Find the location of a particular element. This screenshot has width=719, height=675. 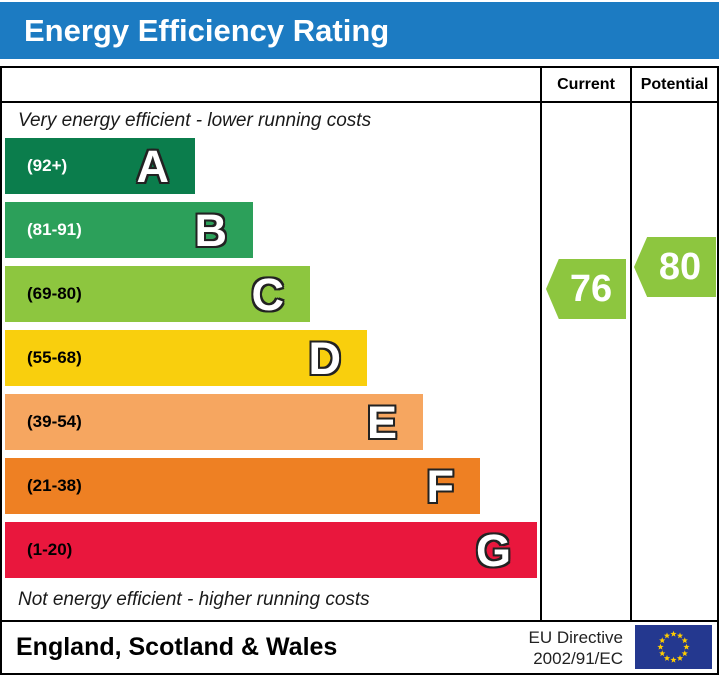

current-rating-value: 76 is located at coordinates (591, 289).